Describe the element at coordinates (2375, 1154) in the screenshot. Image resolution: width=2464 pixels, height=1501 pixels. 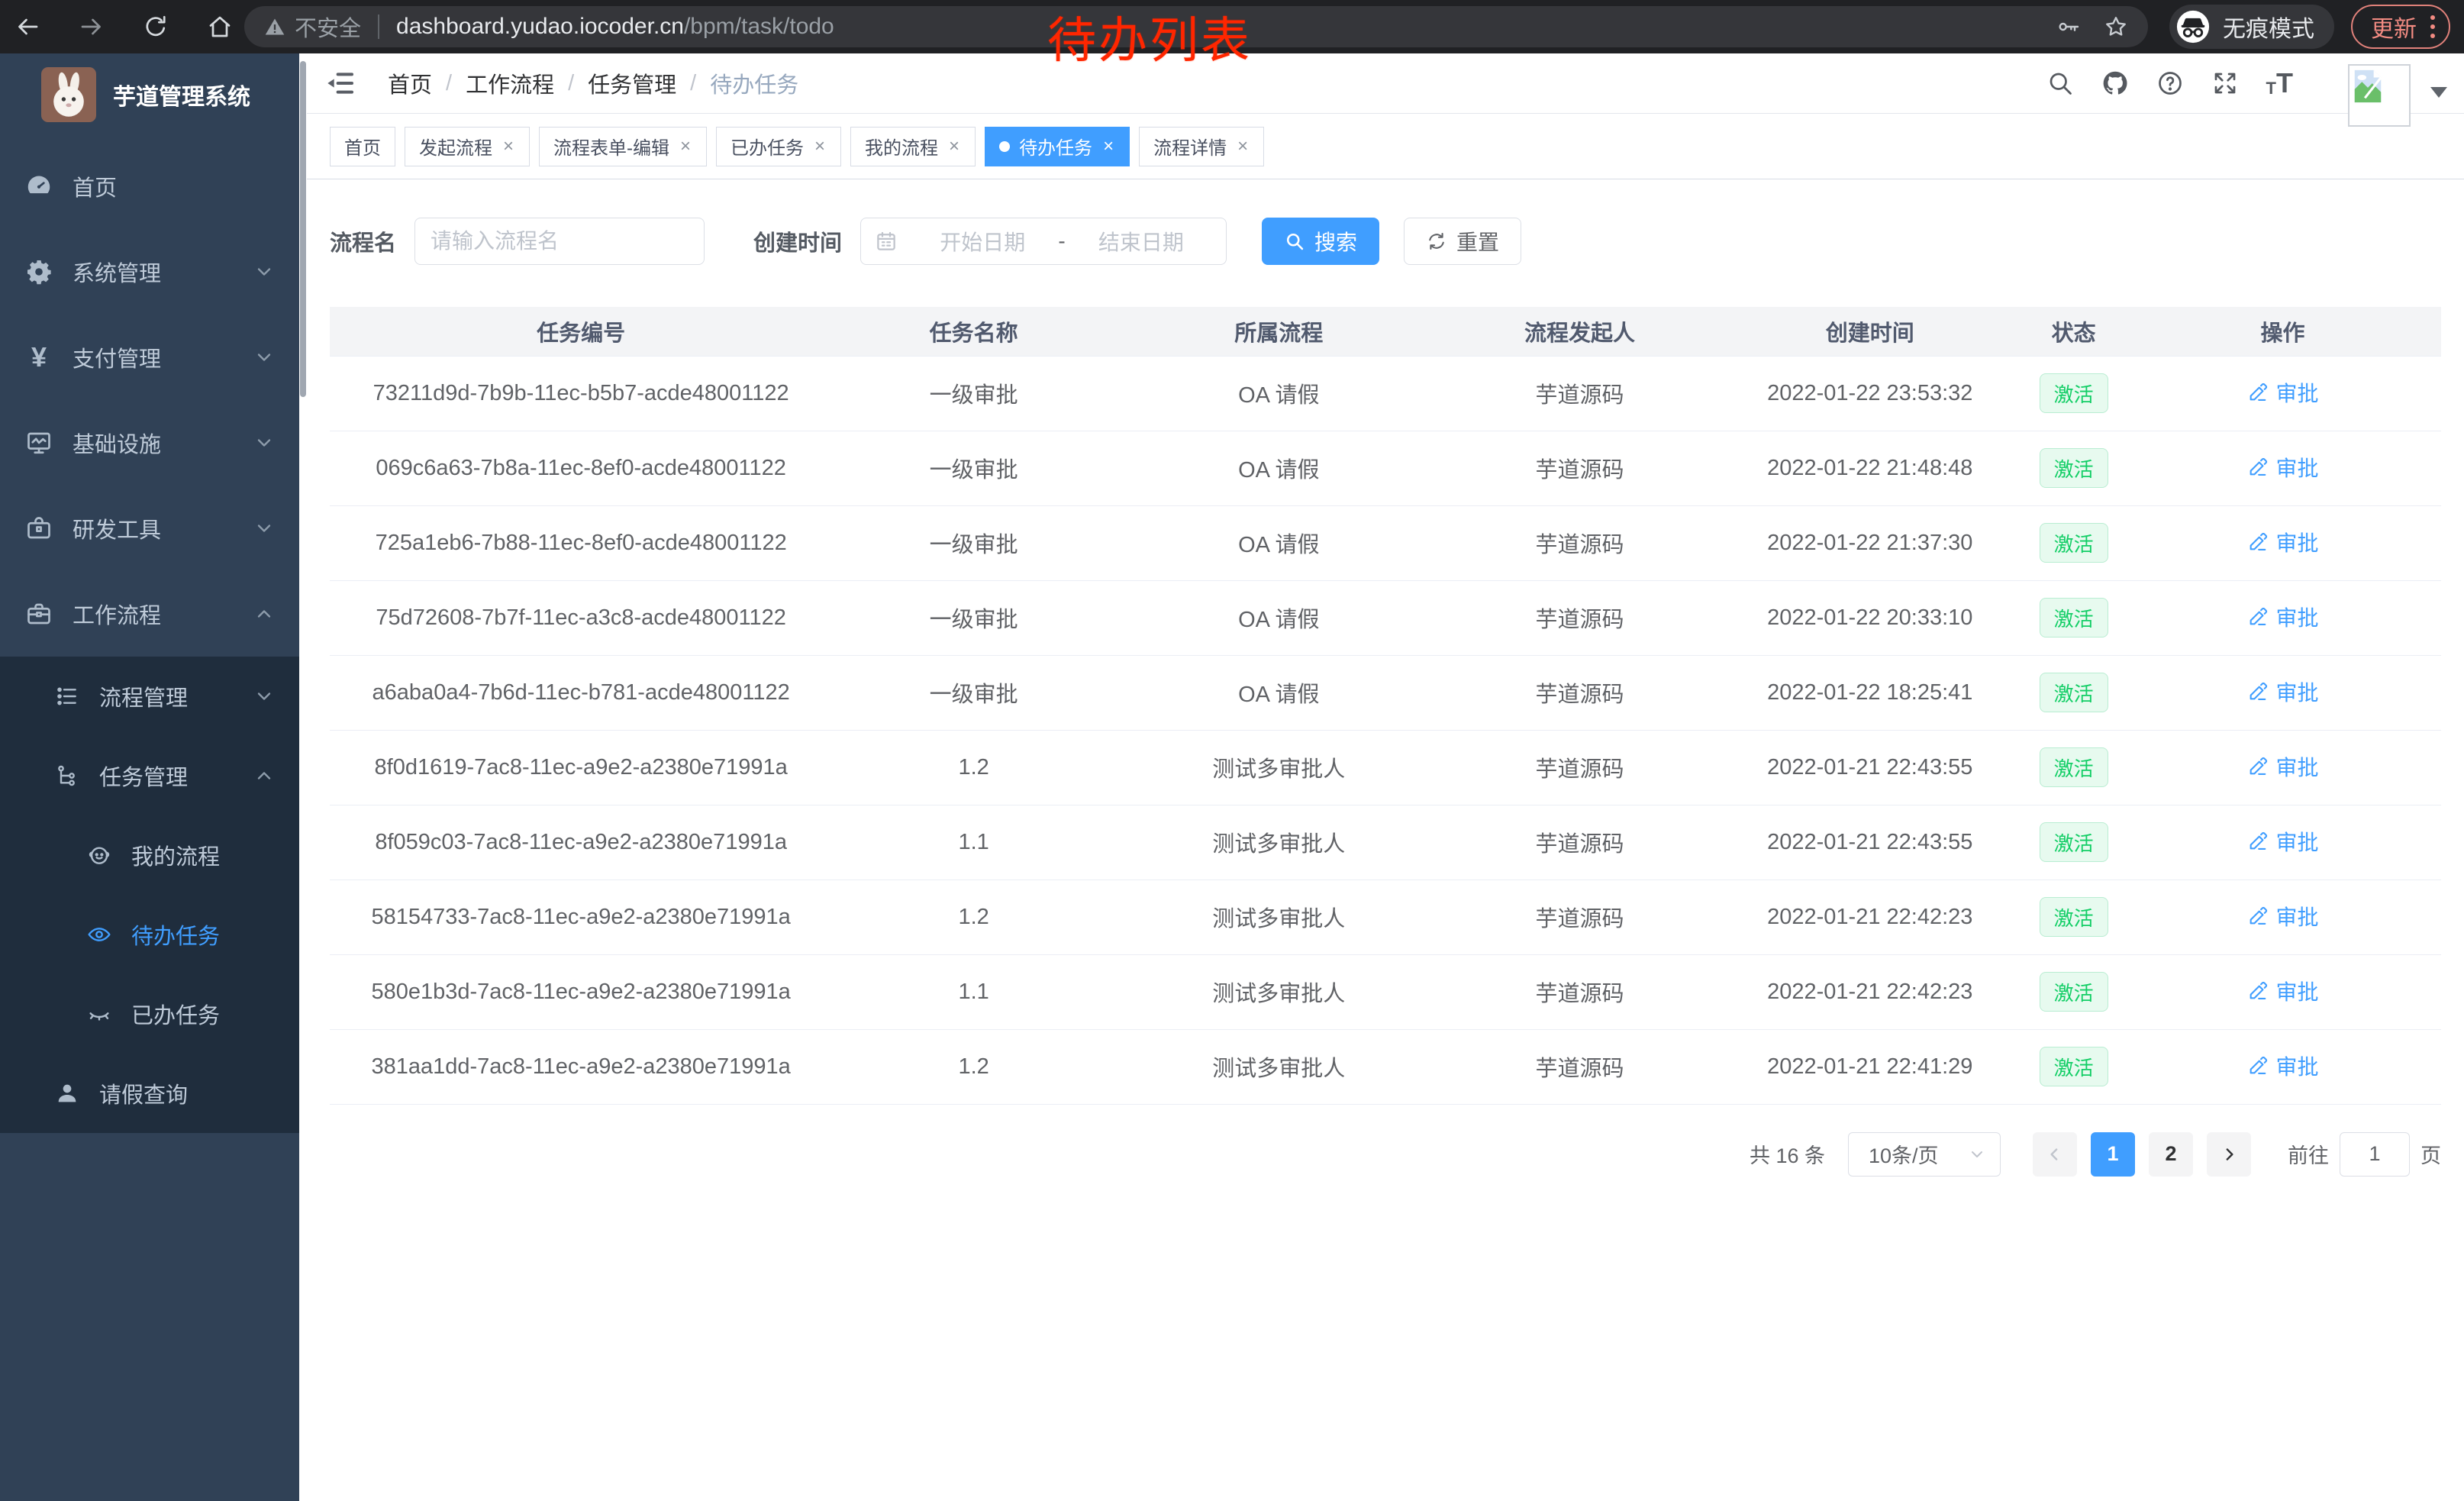
I see `jump-page-input` at that location.